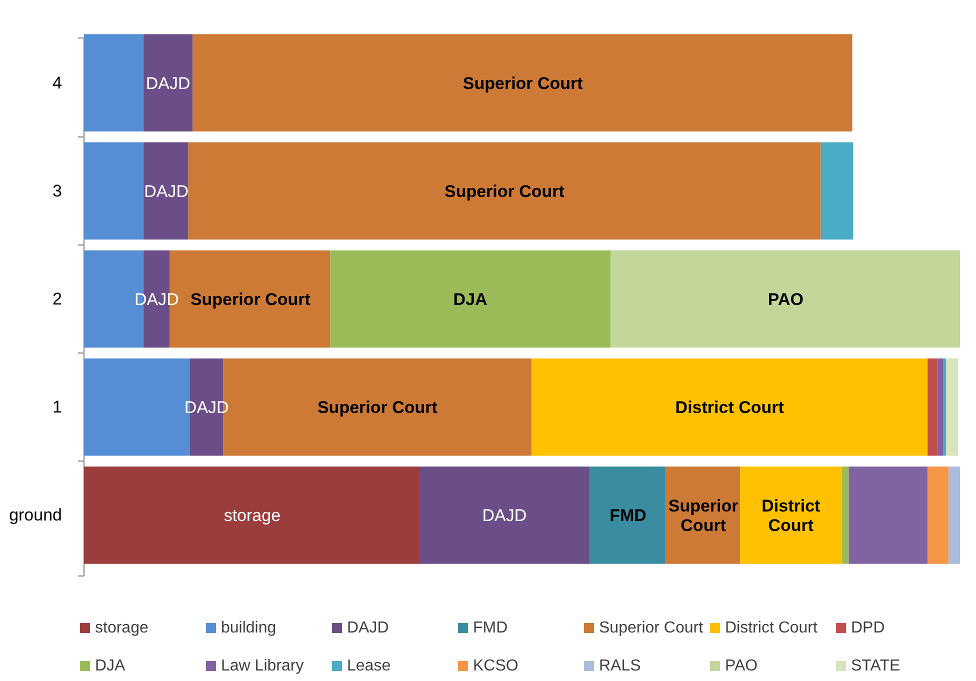  What do you see at coordinates (262, 666) in the screenshot?
I see `legend-label: Law Library` at bounding box center [262, 666].